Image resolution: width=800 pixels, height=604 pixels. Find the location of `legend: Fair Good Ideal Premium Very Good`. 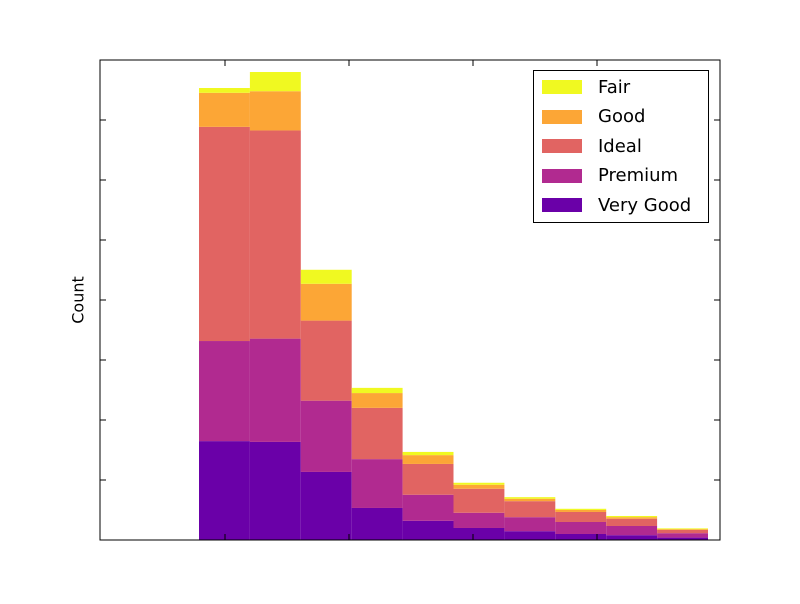

legend: Fair Good Ideal Premium Very Good is located at coordinates (621, 146).